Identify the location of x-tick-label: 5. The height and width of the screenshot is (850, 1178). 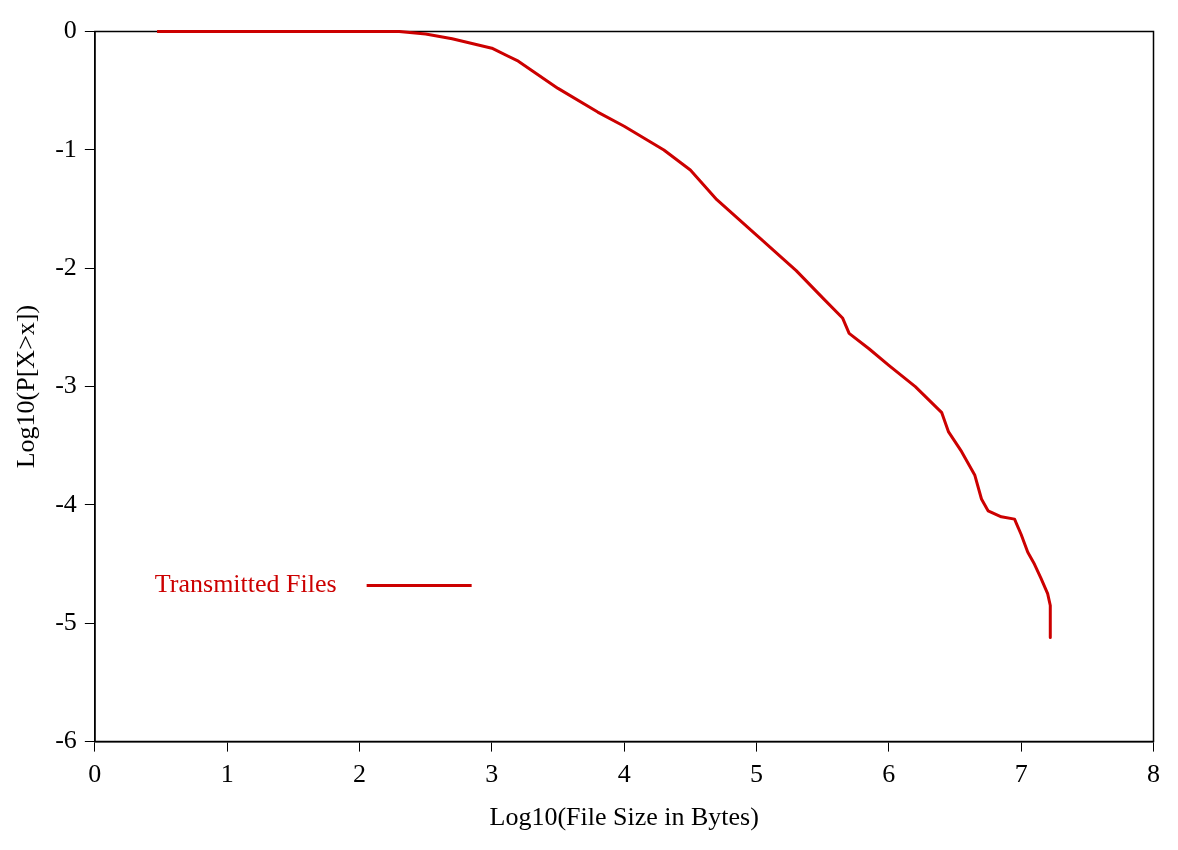
(757, 774).